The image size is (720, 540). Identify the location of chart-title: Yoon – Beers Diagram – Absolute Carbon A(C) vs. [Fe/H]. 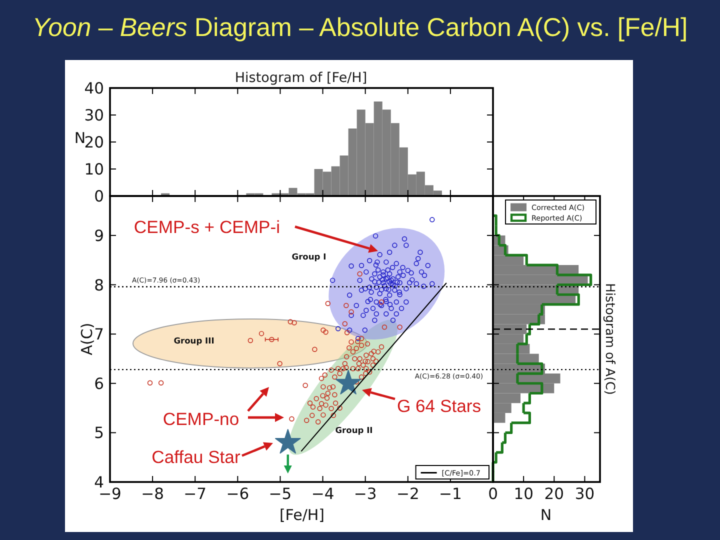
(360, 28).